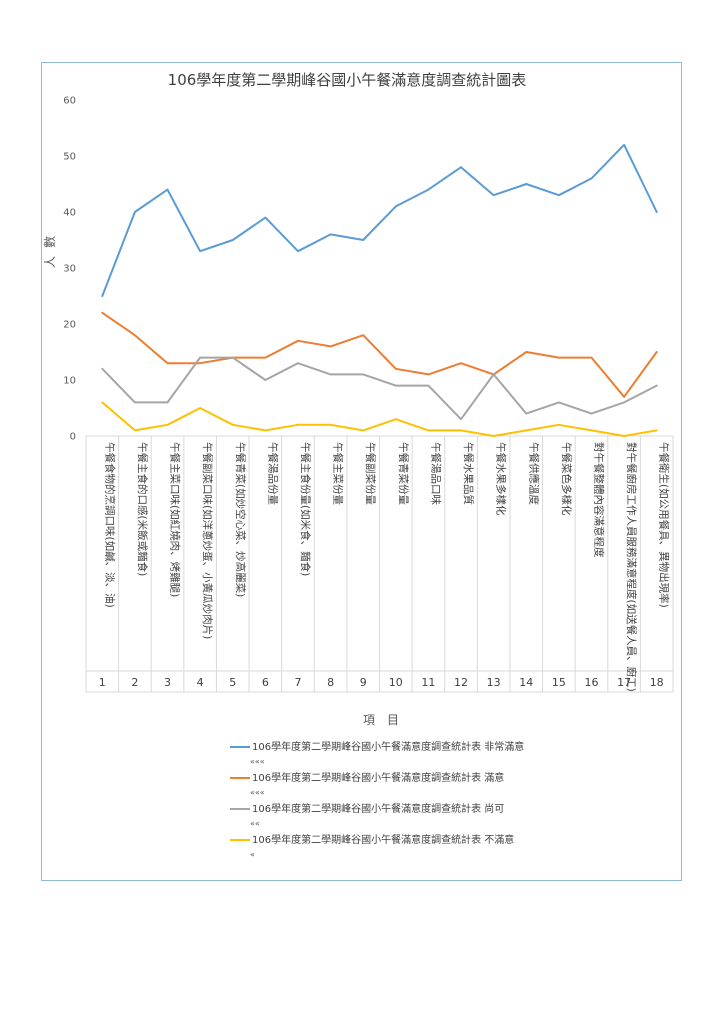 This screenshot has height=1024, width=724. I want to click on category-number: 14, so click(526, 682).